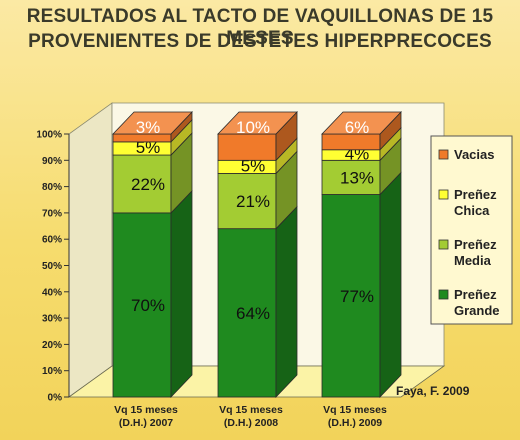 This screenshot has width=520, height=440. Describe the element at coordinates (472, 210) in the screenshot. I see `legend-entry-label: Chica` at that location.